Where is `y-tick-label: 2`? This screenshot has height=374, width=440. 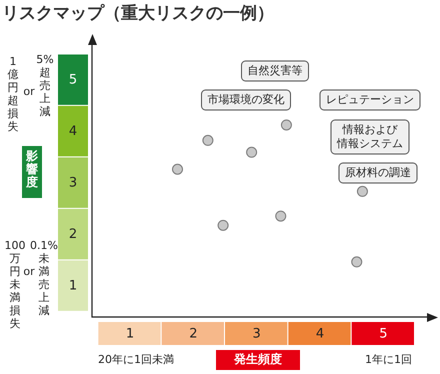 y-tick-label: 2 is located at coordinates (73, 234).